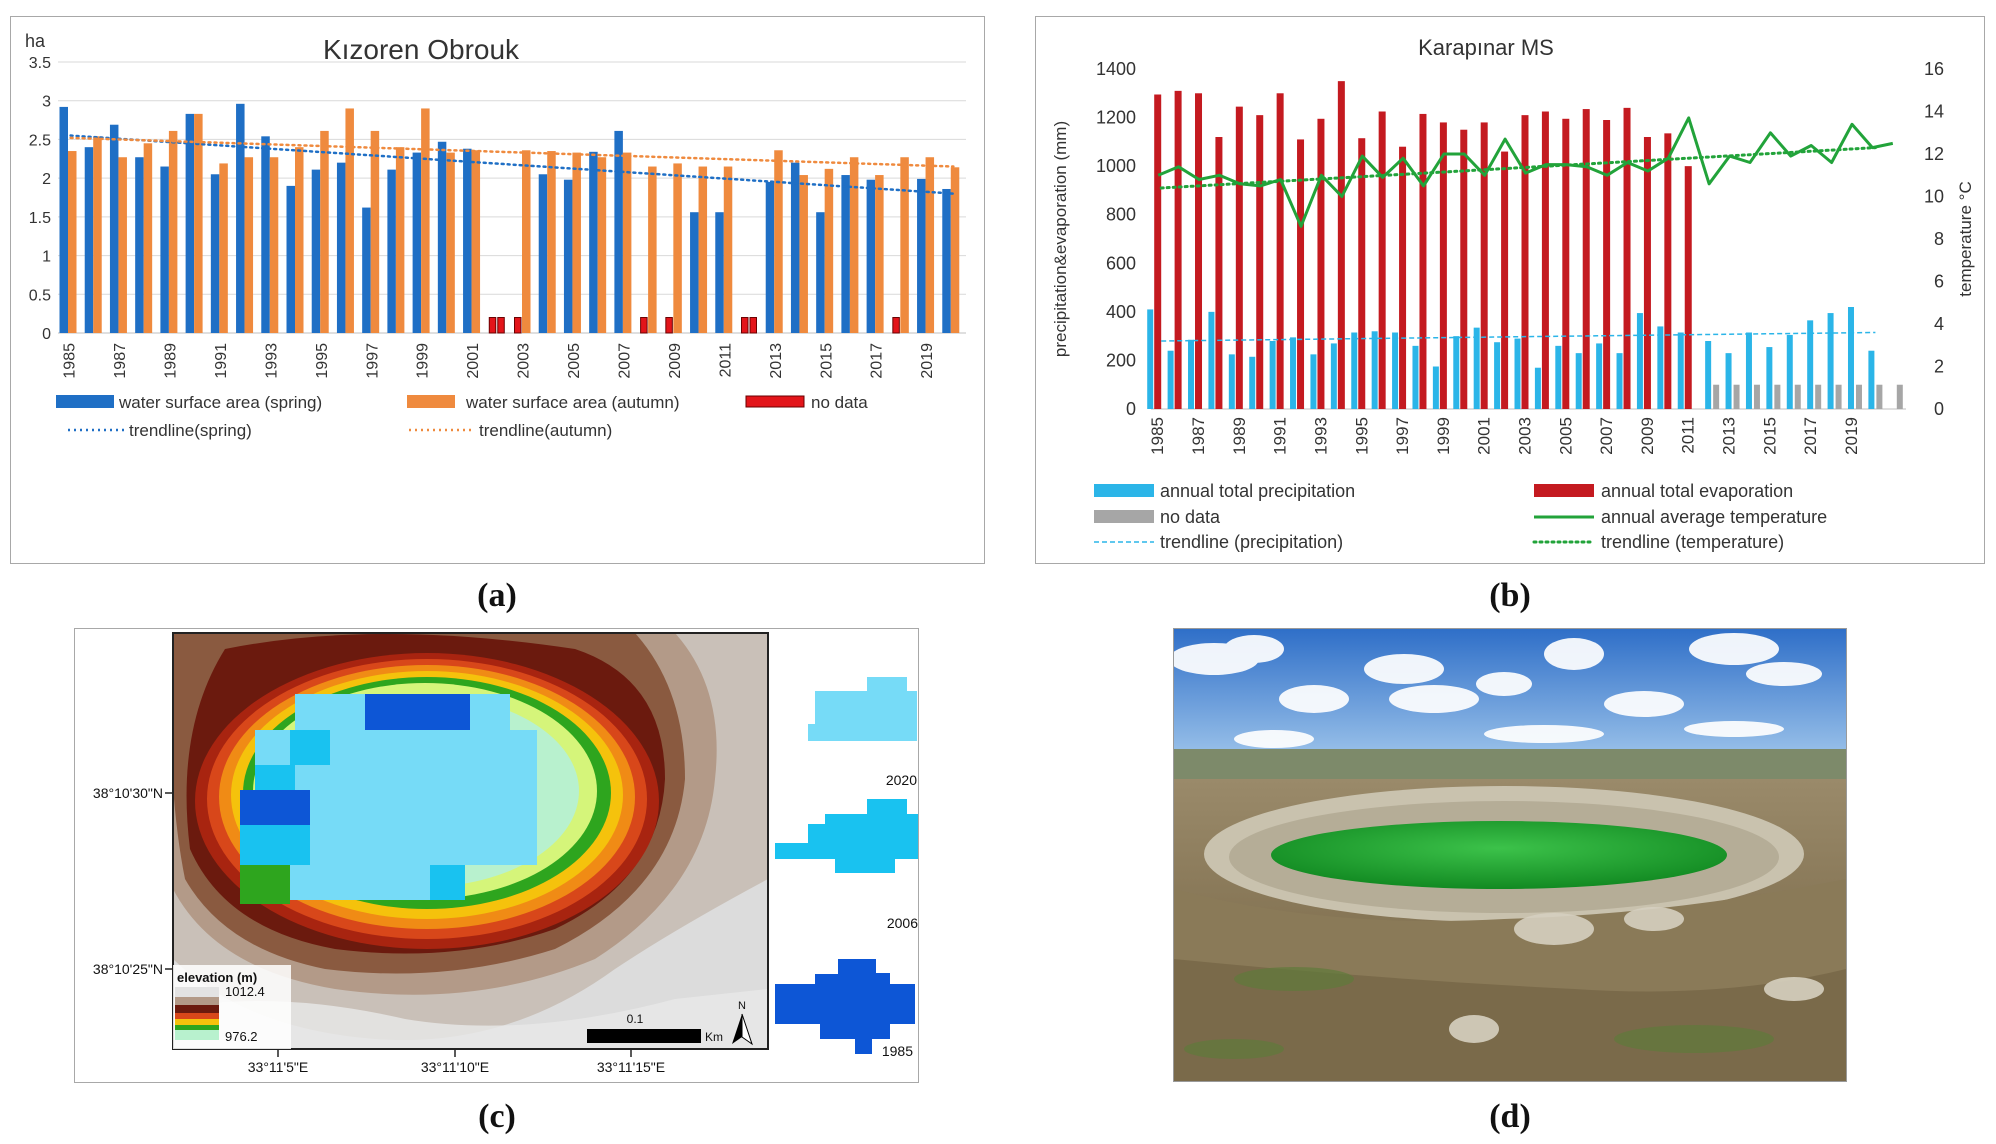  Describe the element at coordinates (1565, 436) in the screenshot. I see `x-tick-label: 2005` at that location.